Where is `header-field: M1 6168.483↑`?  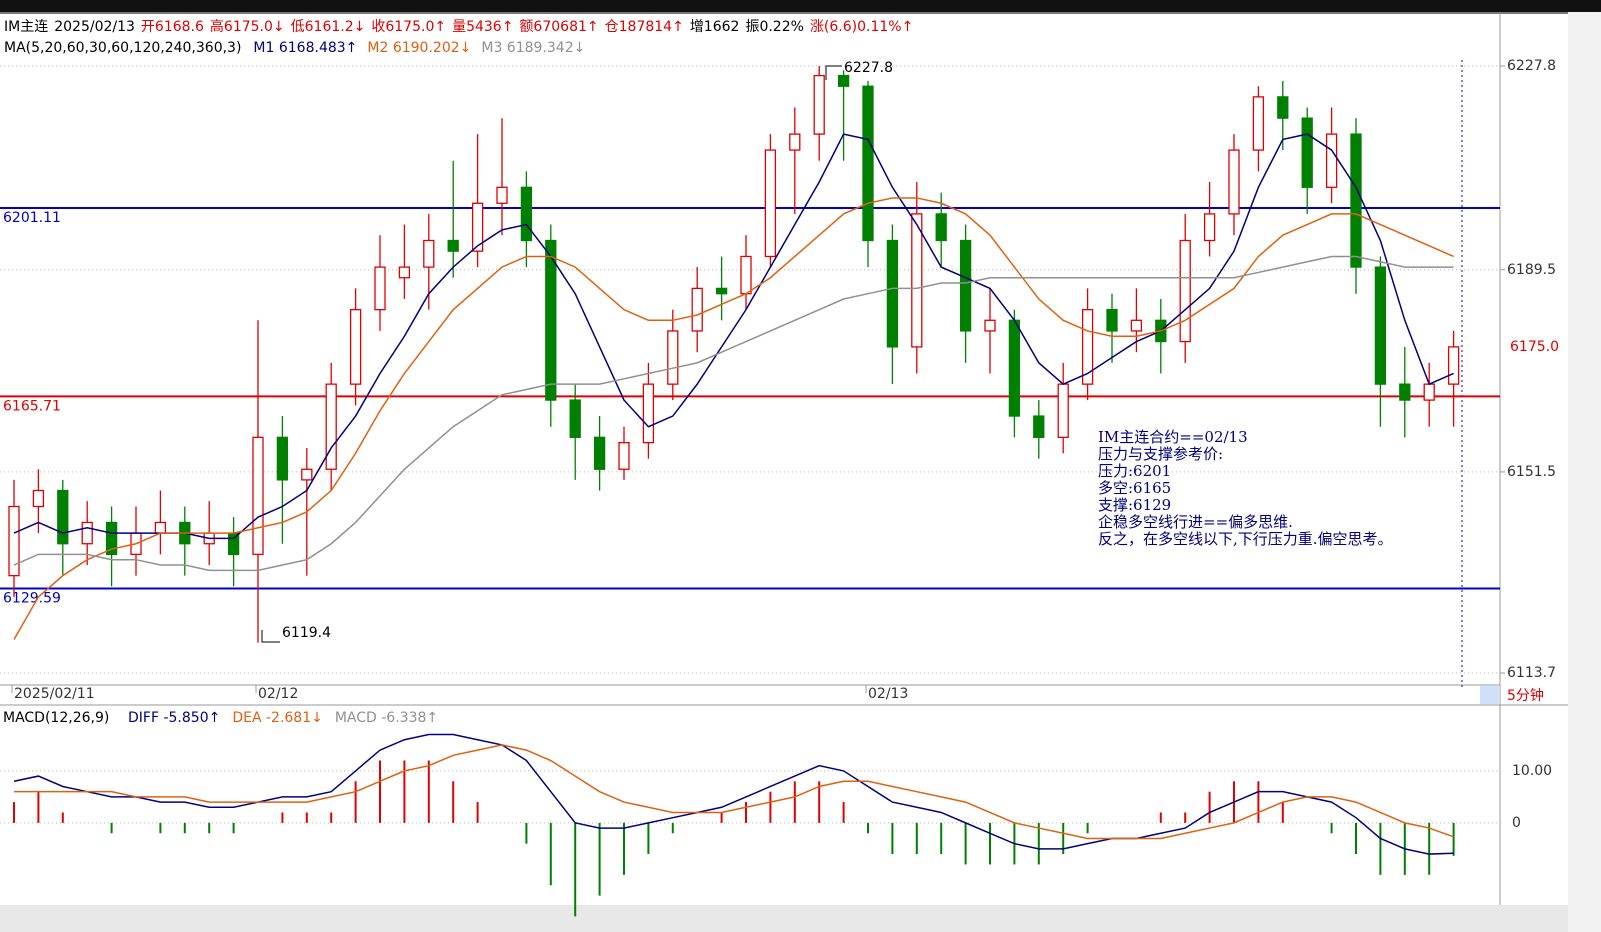 header-field: M1 6168.483↑ is located at coordinates (305, 48).